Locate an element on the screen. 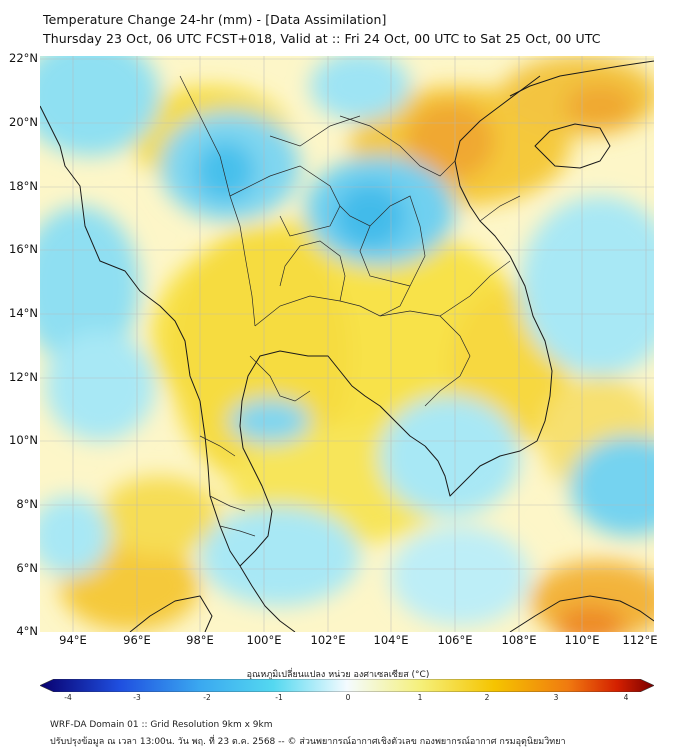  lon-label-102e: 102°E is located at coordinates (328, 640).